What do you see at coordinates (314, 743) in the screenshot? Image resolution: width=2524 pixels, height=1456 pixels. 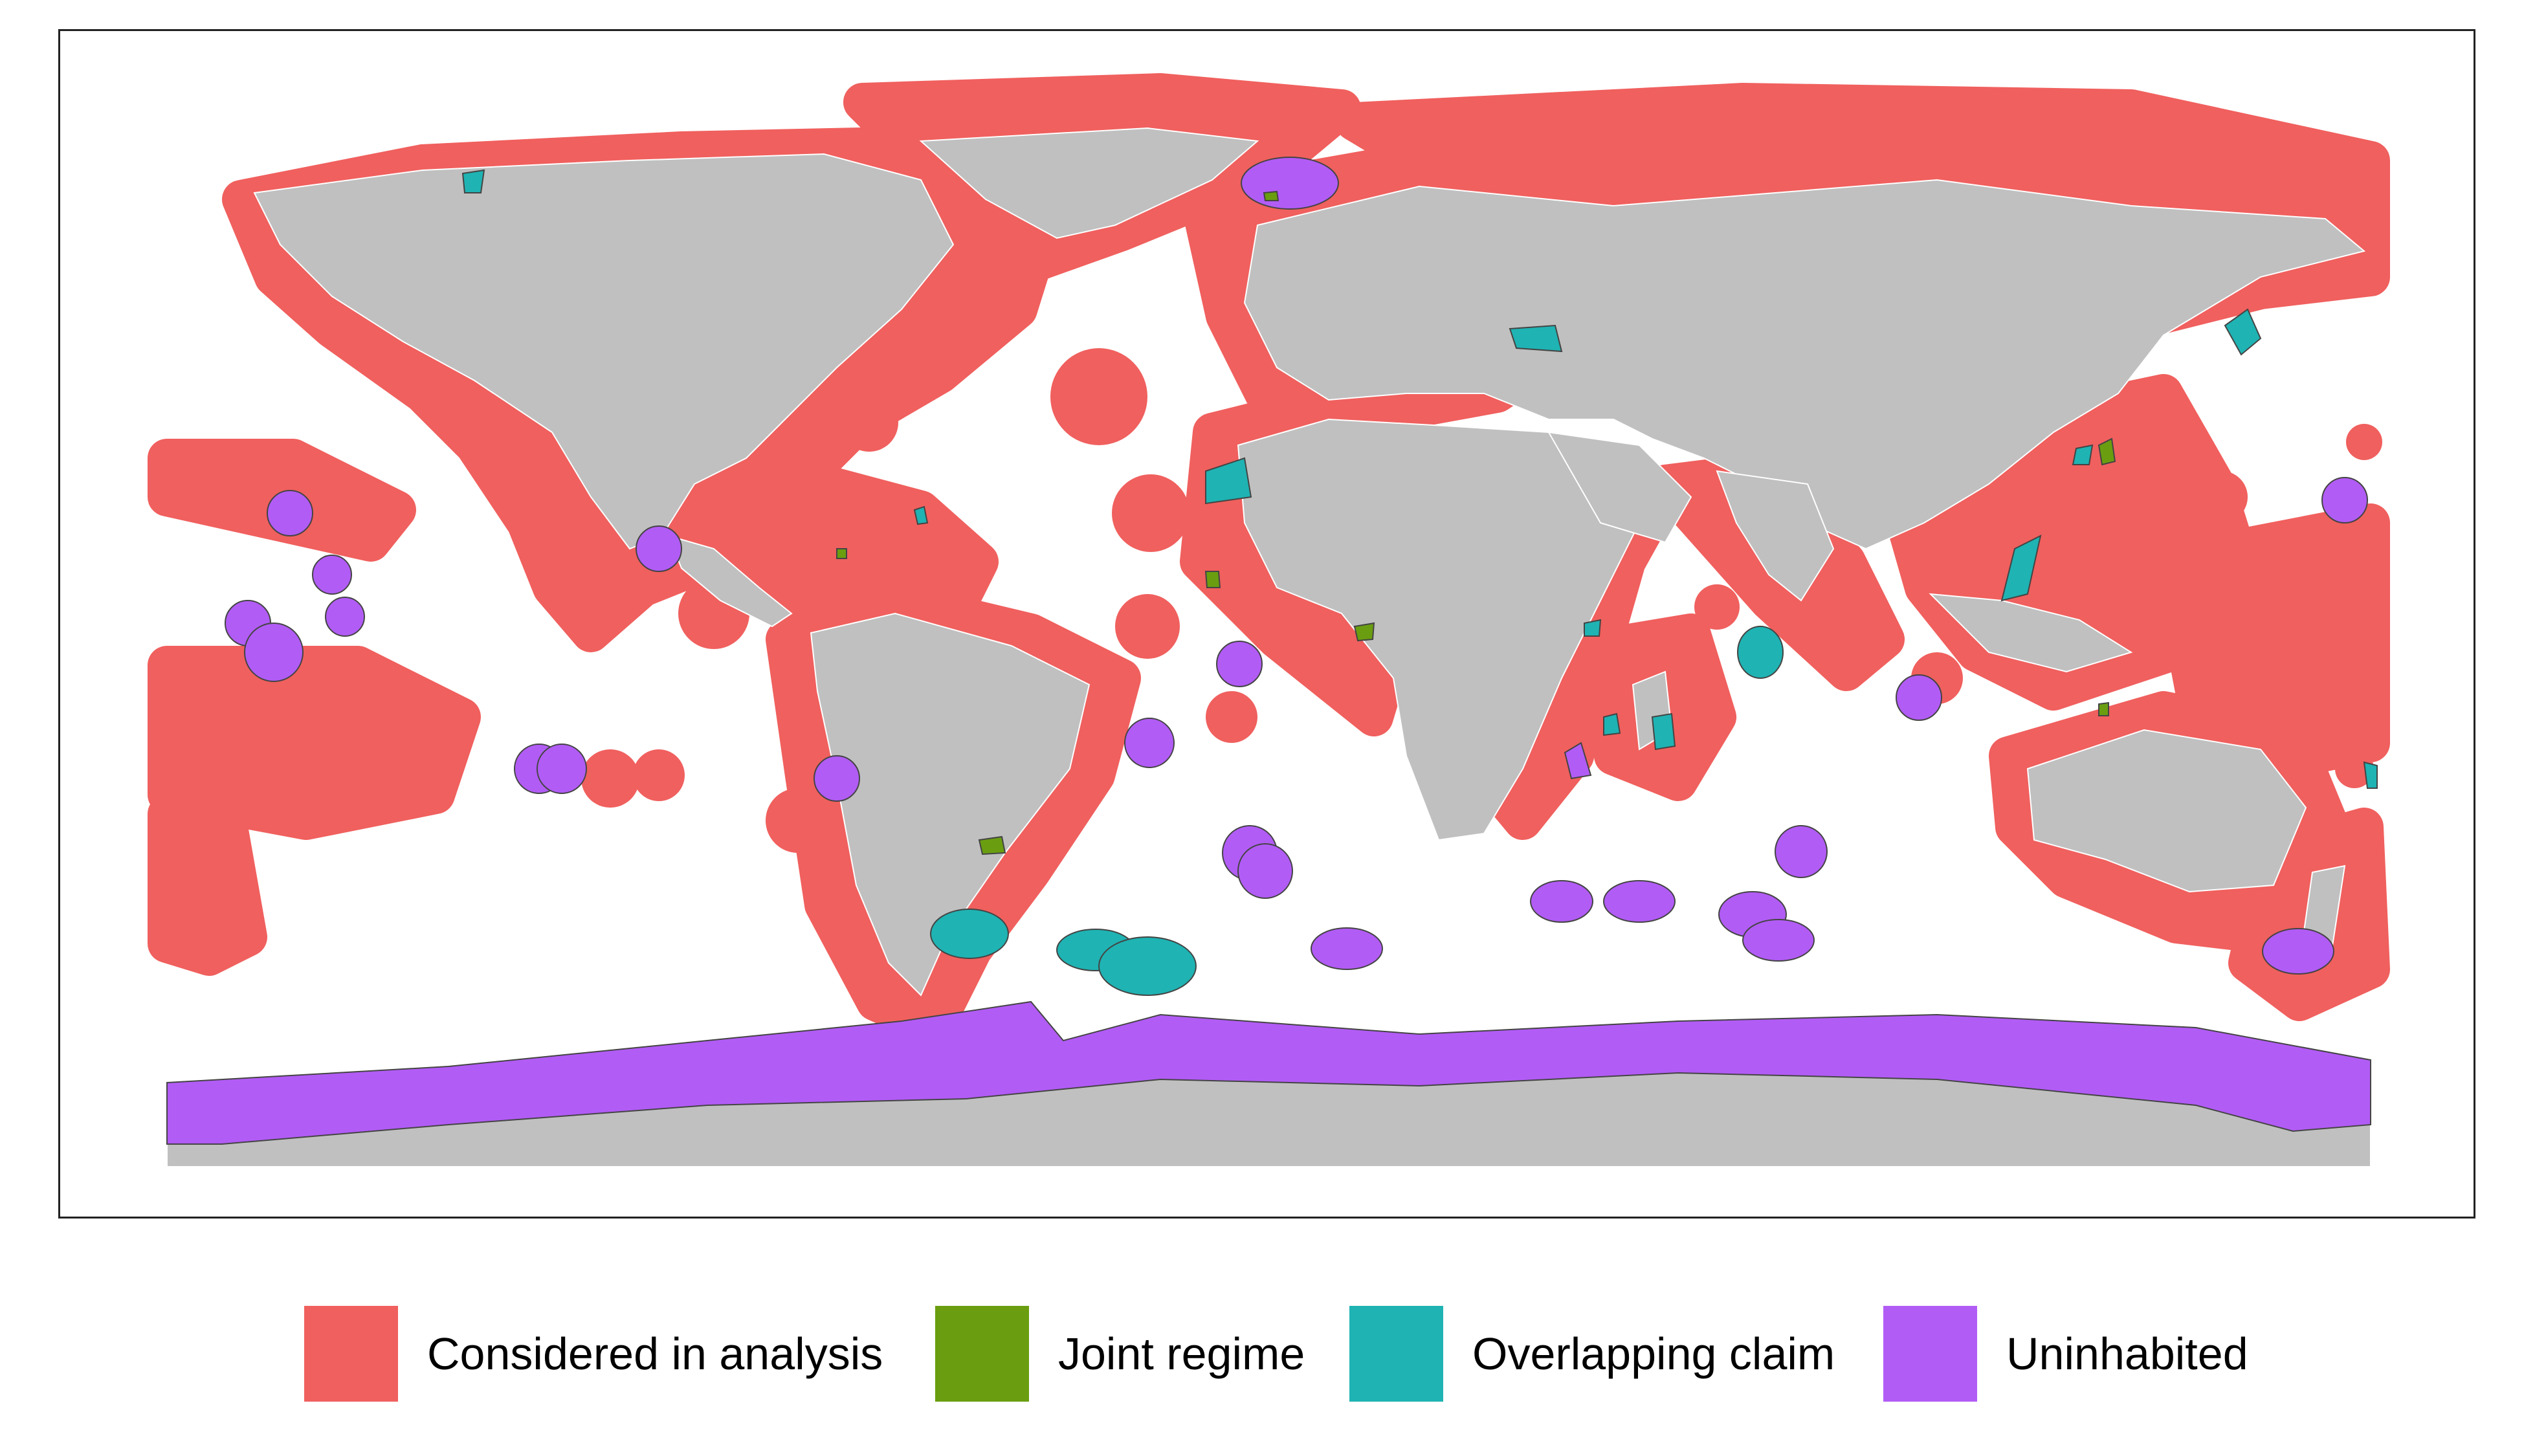 I see `eez-pacific-islands-east` at bounding box center [314, 743].